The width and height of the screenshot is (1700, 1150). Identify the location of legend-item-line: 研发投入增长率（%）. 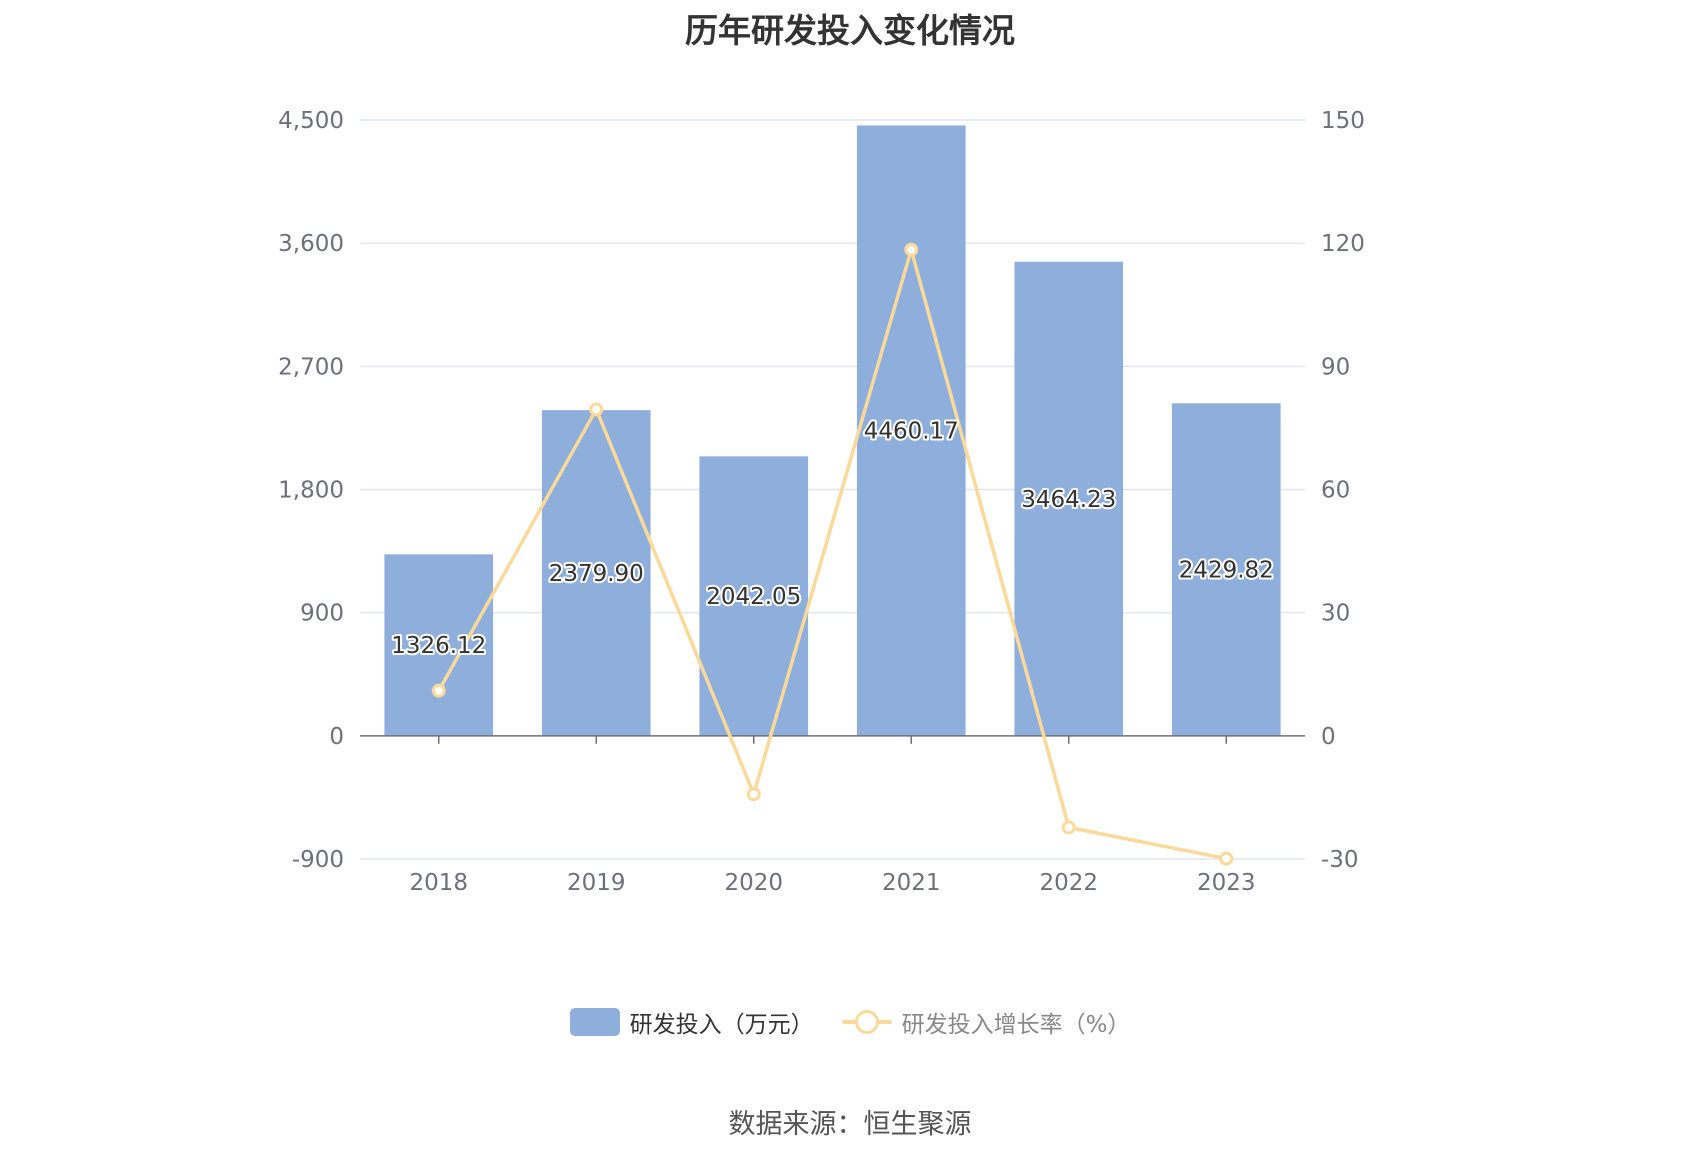
(986, 1022).